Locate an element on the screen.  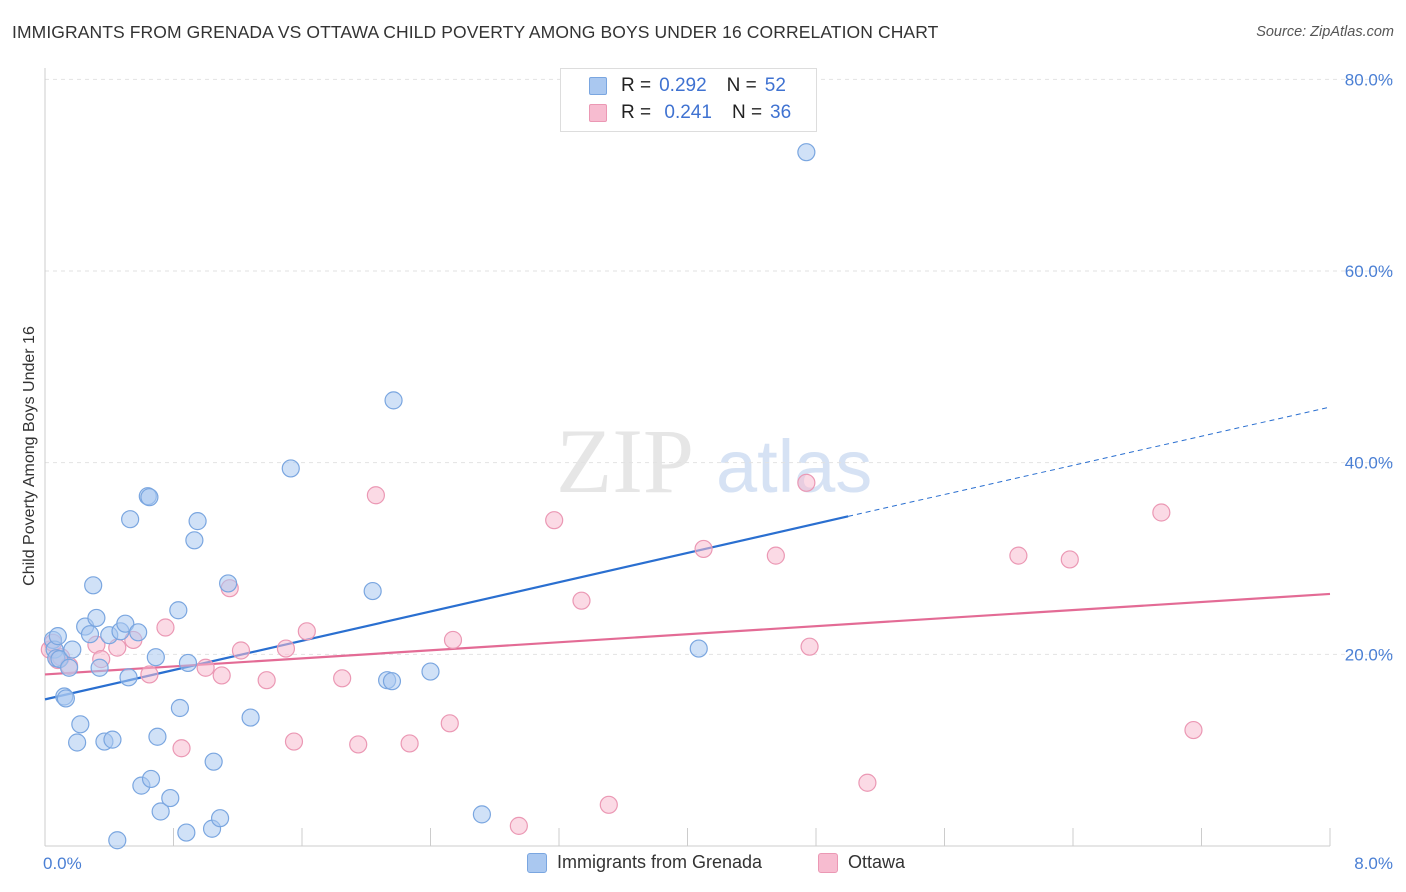
n-value: 52 is located at coordinates (775, 85).